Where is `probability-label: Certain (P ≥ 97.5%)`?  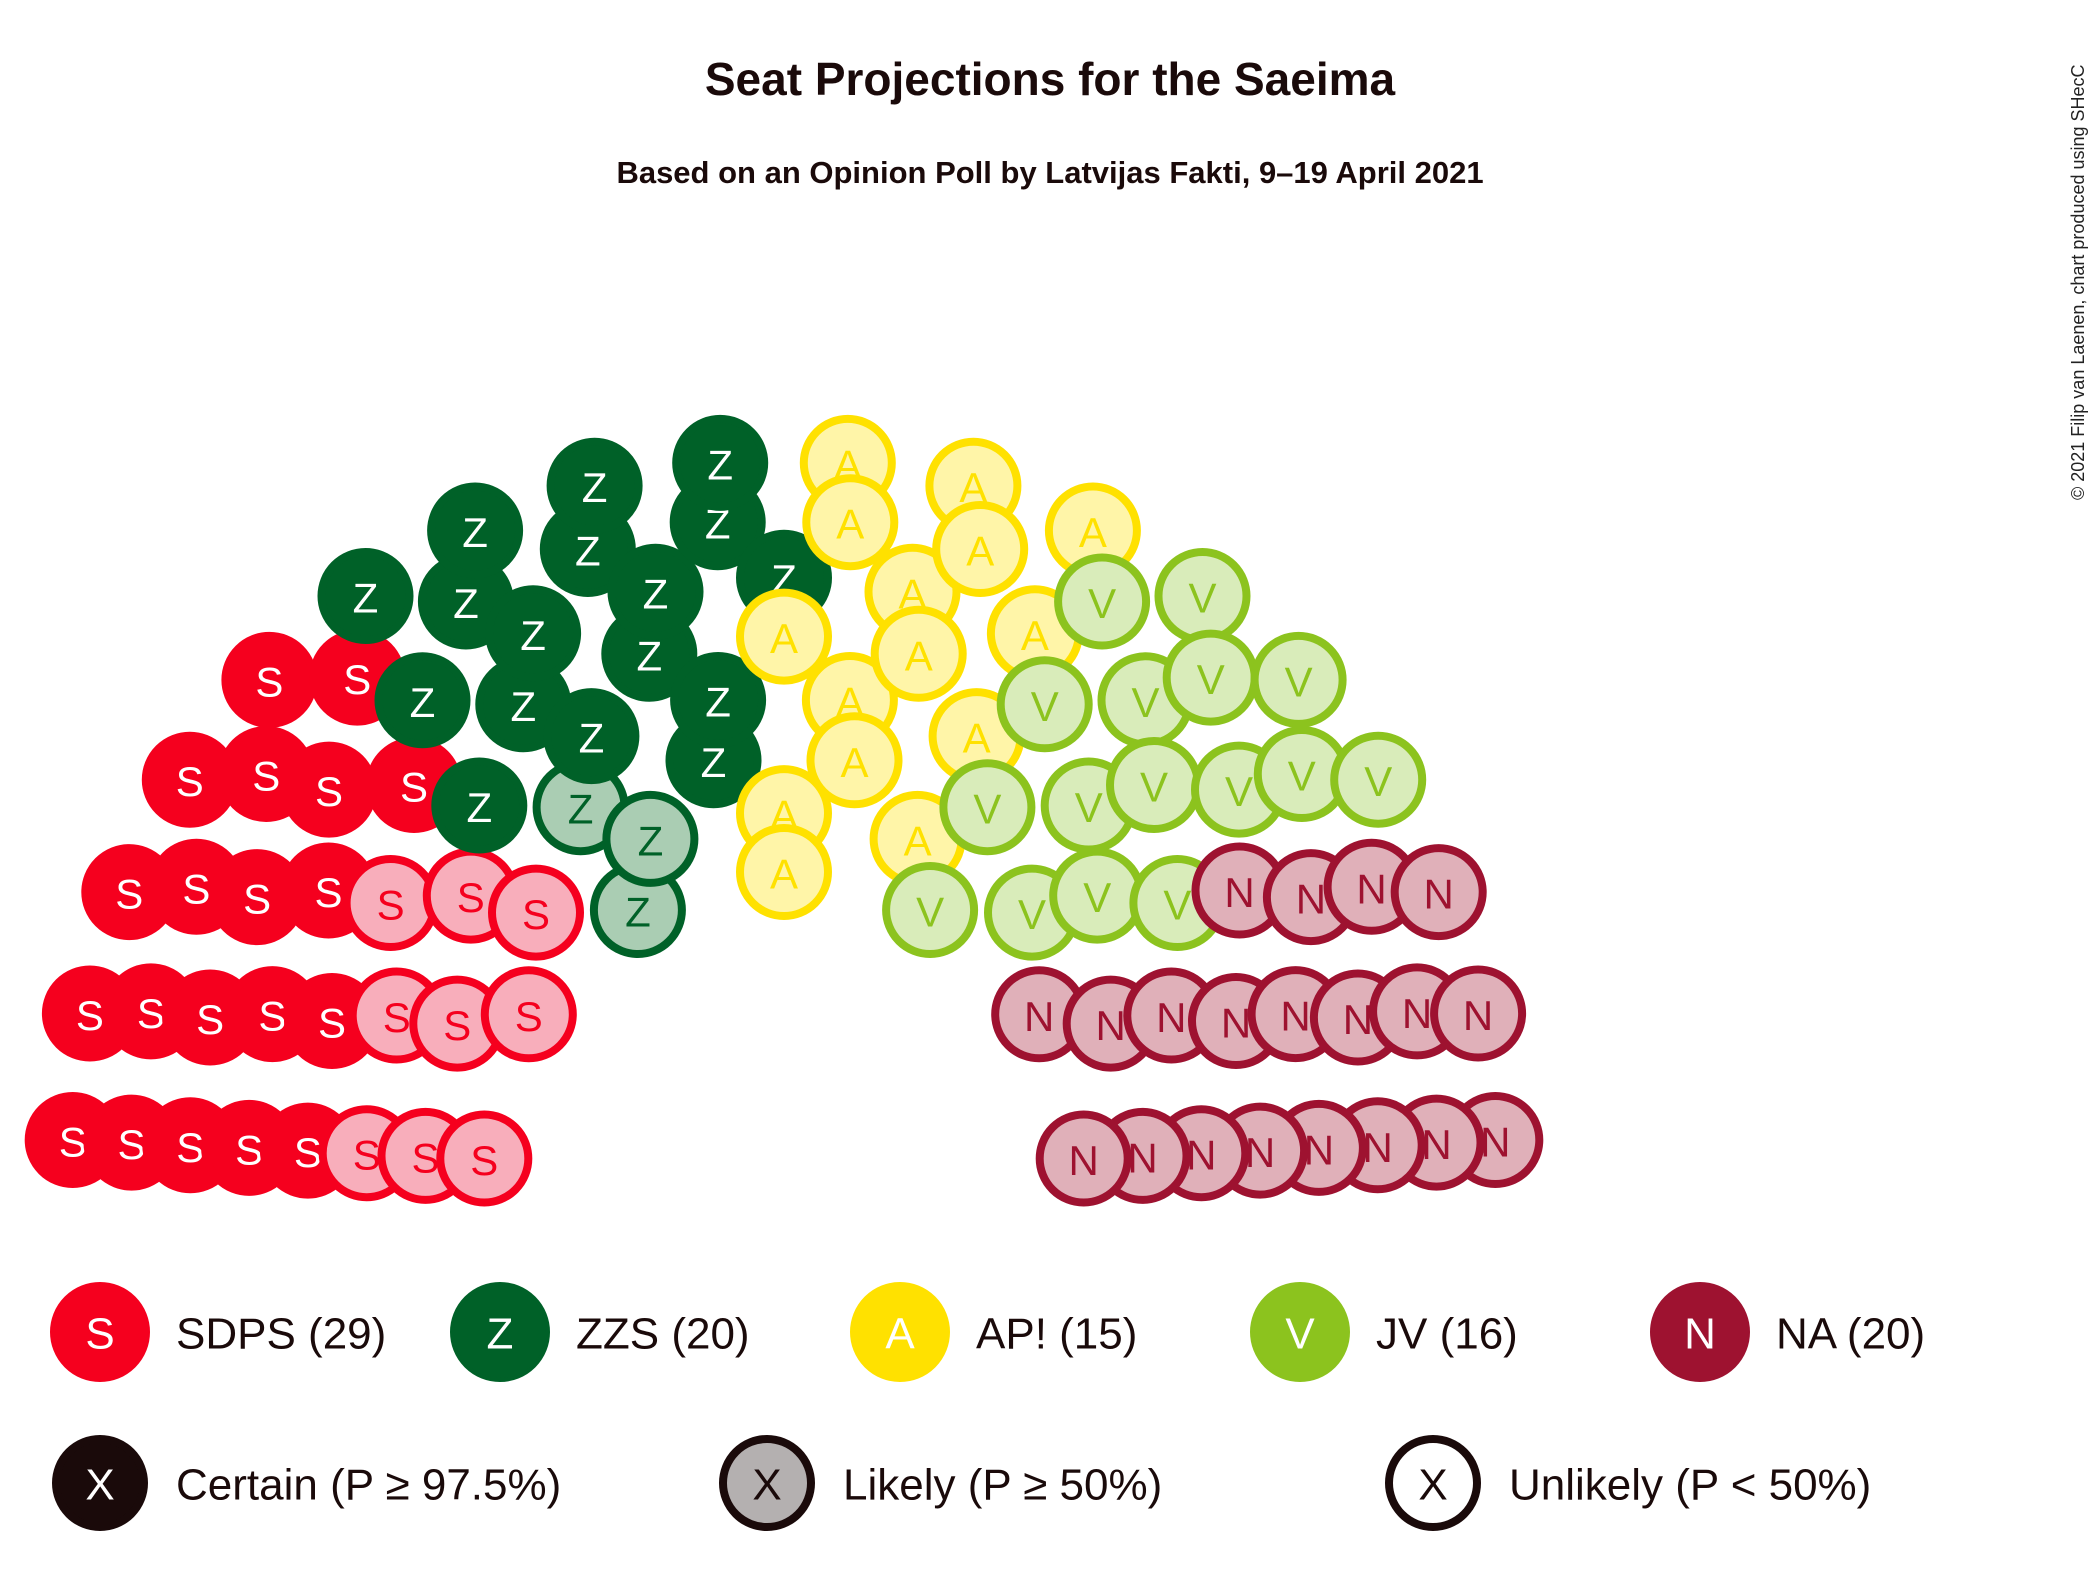
probability-label: Certain (P ≥ 97.5%) is located at coordinates (368, 1485).